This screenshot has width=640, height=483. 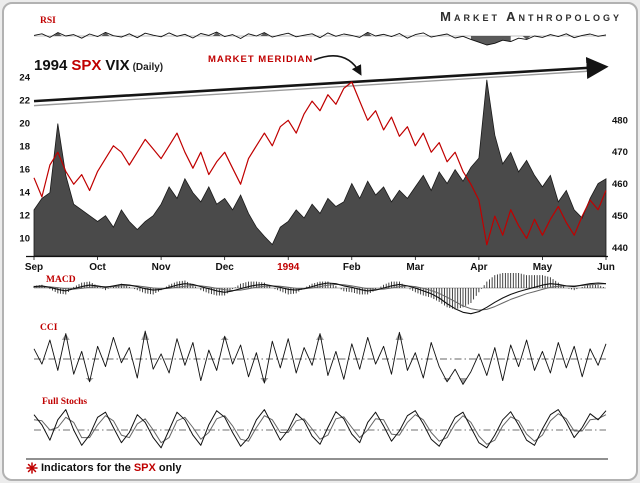 I want to click on starburst-icon, so click(x=32, y=468).